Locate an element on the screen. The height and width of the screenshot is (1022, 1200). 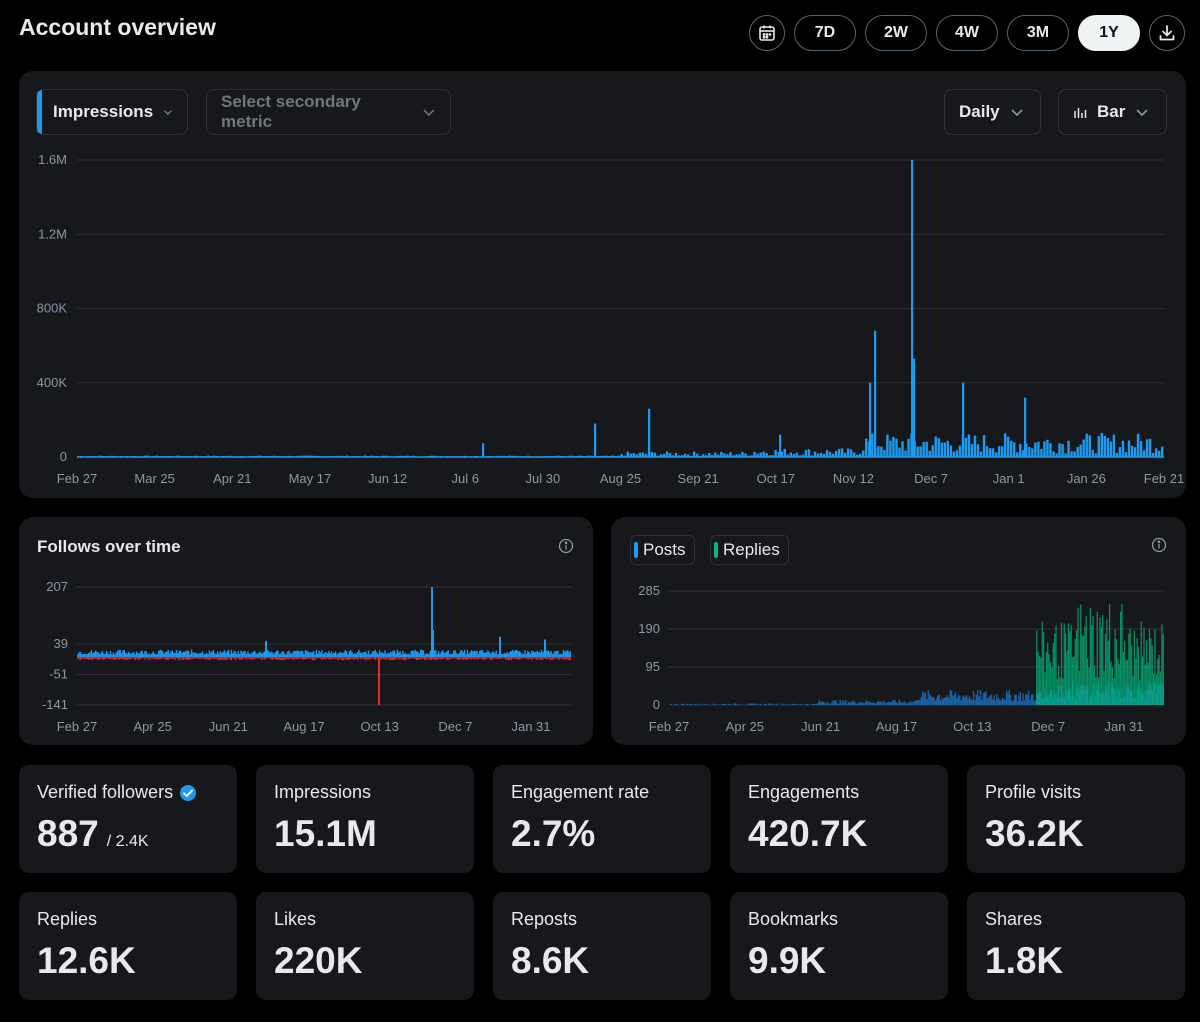
range-7d-button: 7D is located at coordinates (825, 33).